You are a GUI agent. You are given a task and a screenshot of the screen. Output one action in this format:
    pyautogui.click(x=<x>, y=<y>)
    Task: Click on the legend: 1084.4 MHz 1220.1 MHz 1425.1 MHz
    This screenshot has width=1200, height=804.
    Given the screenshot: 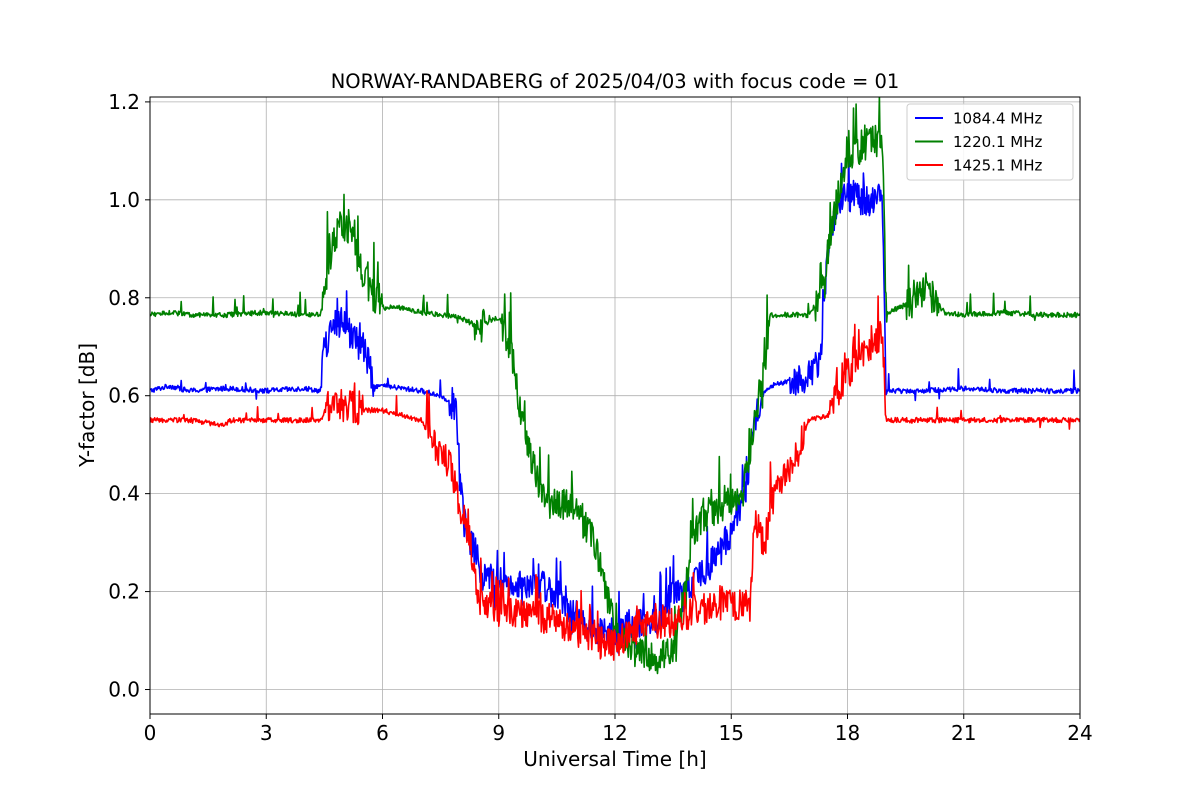 What is the action you would take?
    pyautogui.click(x=990, y=142)
    